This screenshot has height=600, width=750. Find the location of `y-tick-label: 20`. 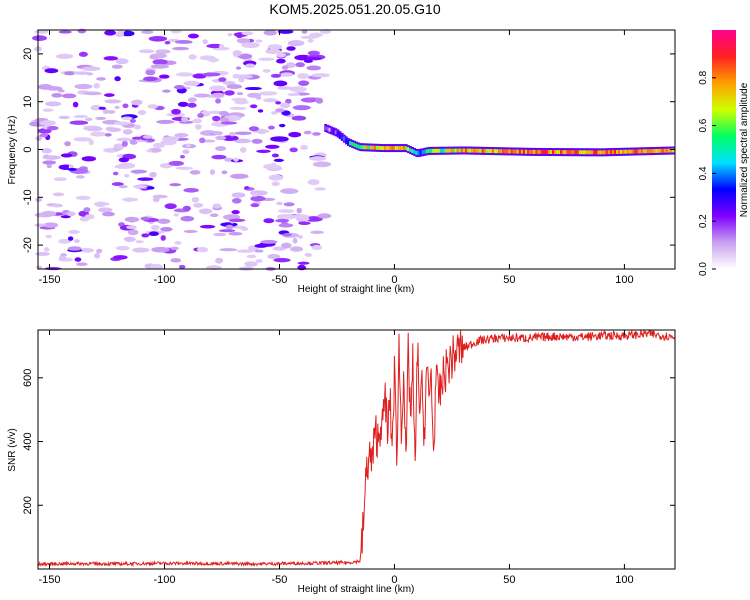

y-tick-label: 20 is located at coordinates (28, 54).